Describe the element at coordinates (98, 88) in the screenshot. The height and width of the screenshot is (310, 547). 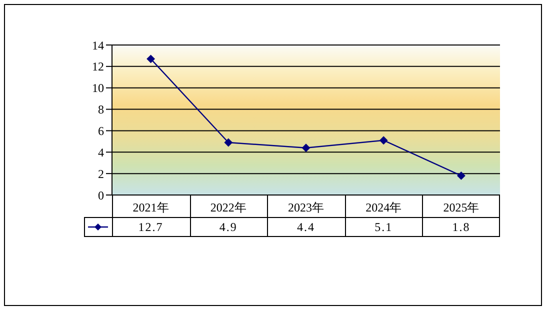
I see `y-tick-label: 10` at that location.